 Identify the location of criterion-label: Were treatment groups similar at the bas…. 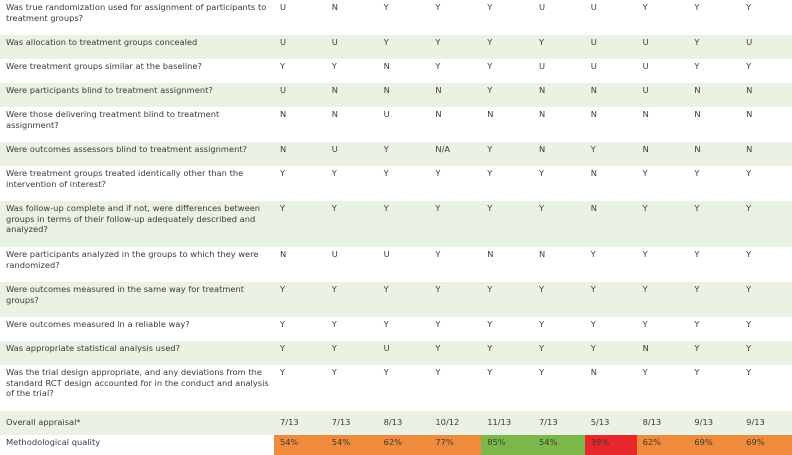
(104, 66).